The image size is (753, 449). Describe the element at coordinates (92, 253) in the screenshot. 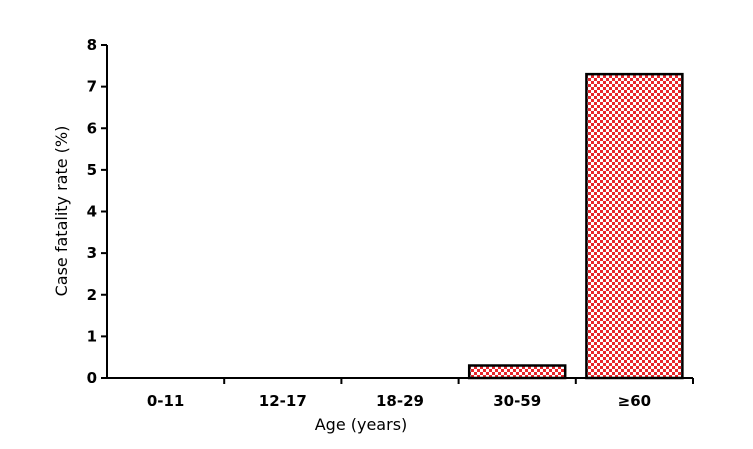

I see `y-tick-label: 3` at that location.